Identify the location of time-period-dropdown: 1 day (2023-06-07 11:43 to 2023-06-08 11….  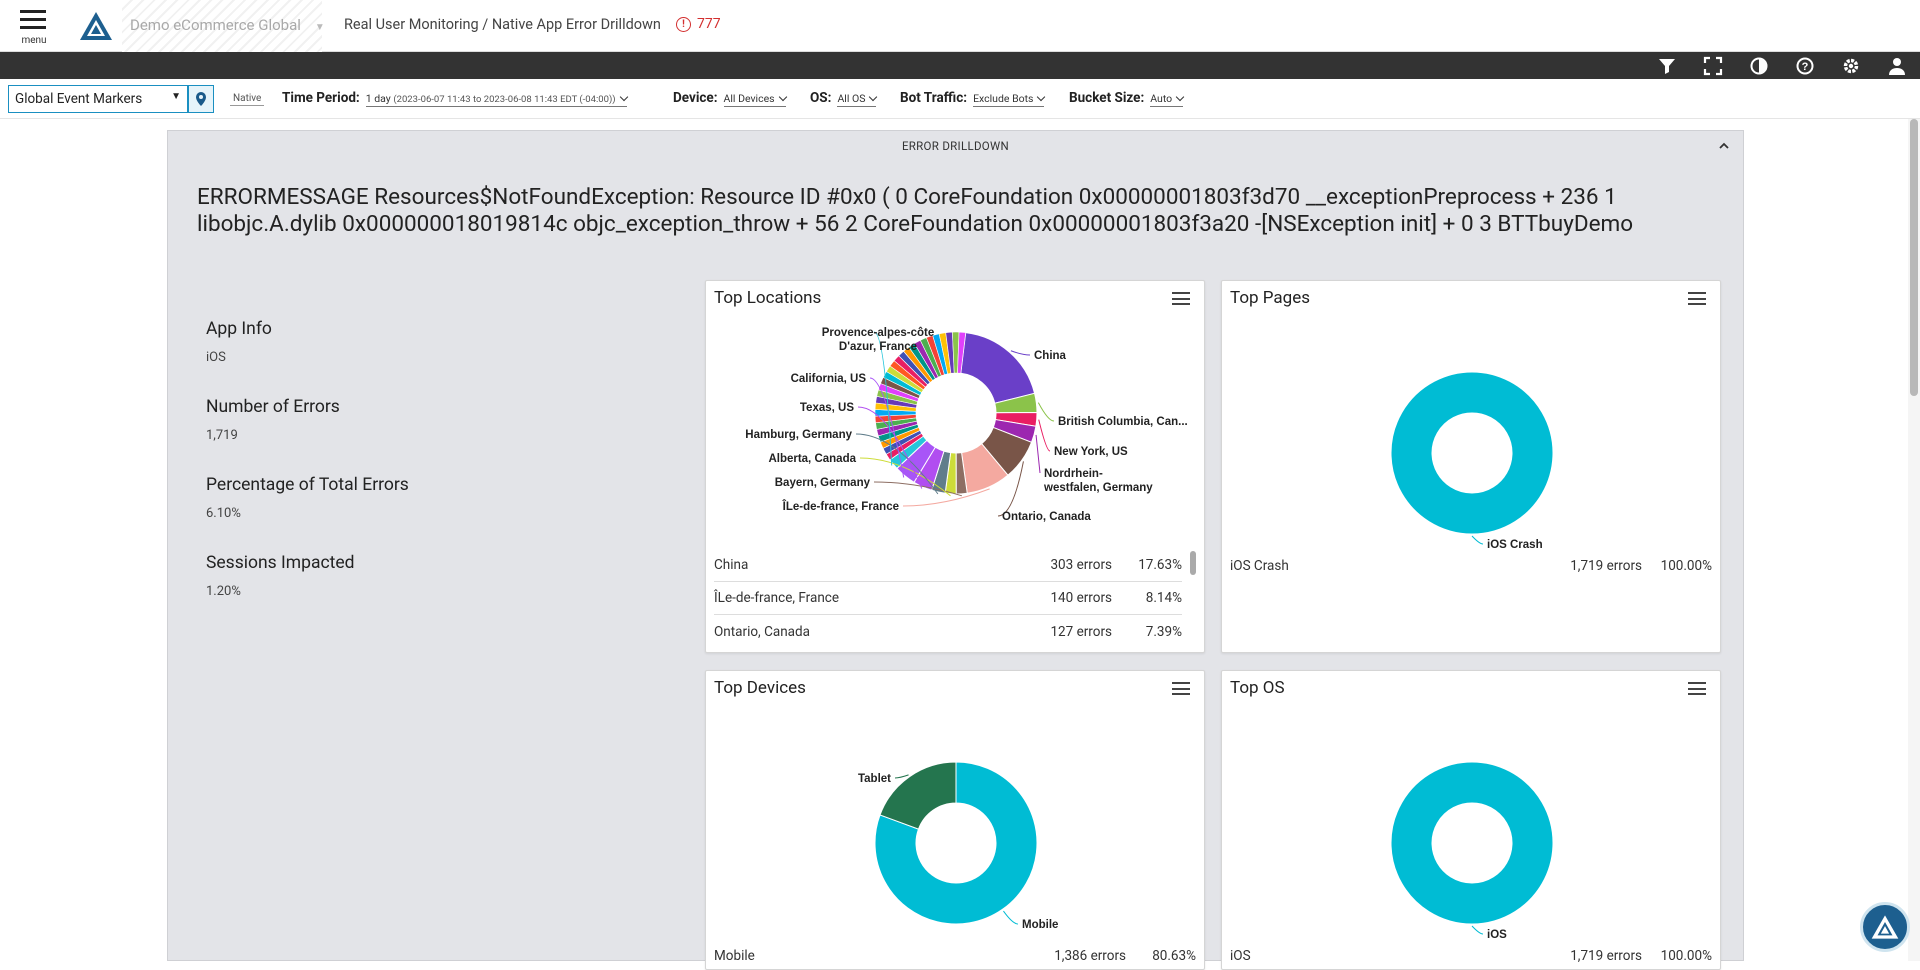
(496, 99).